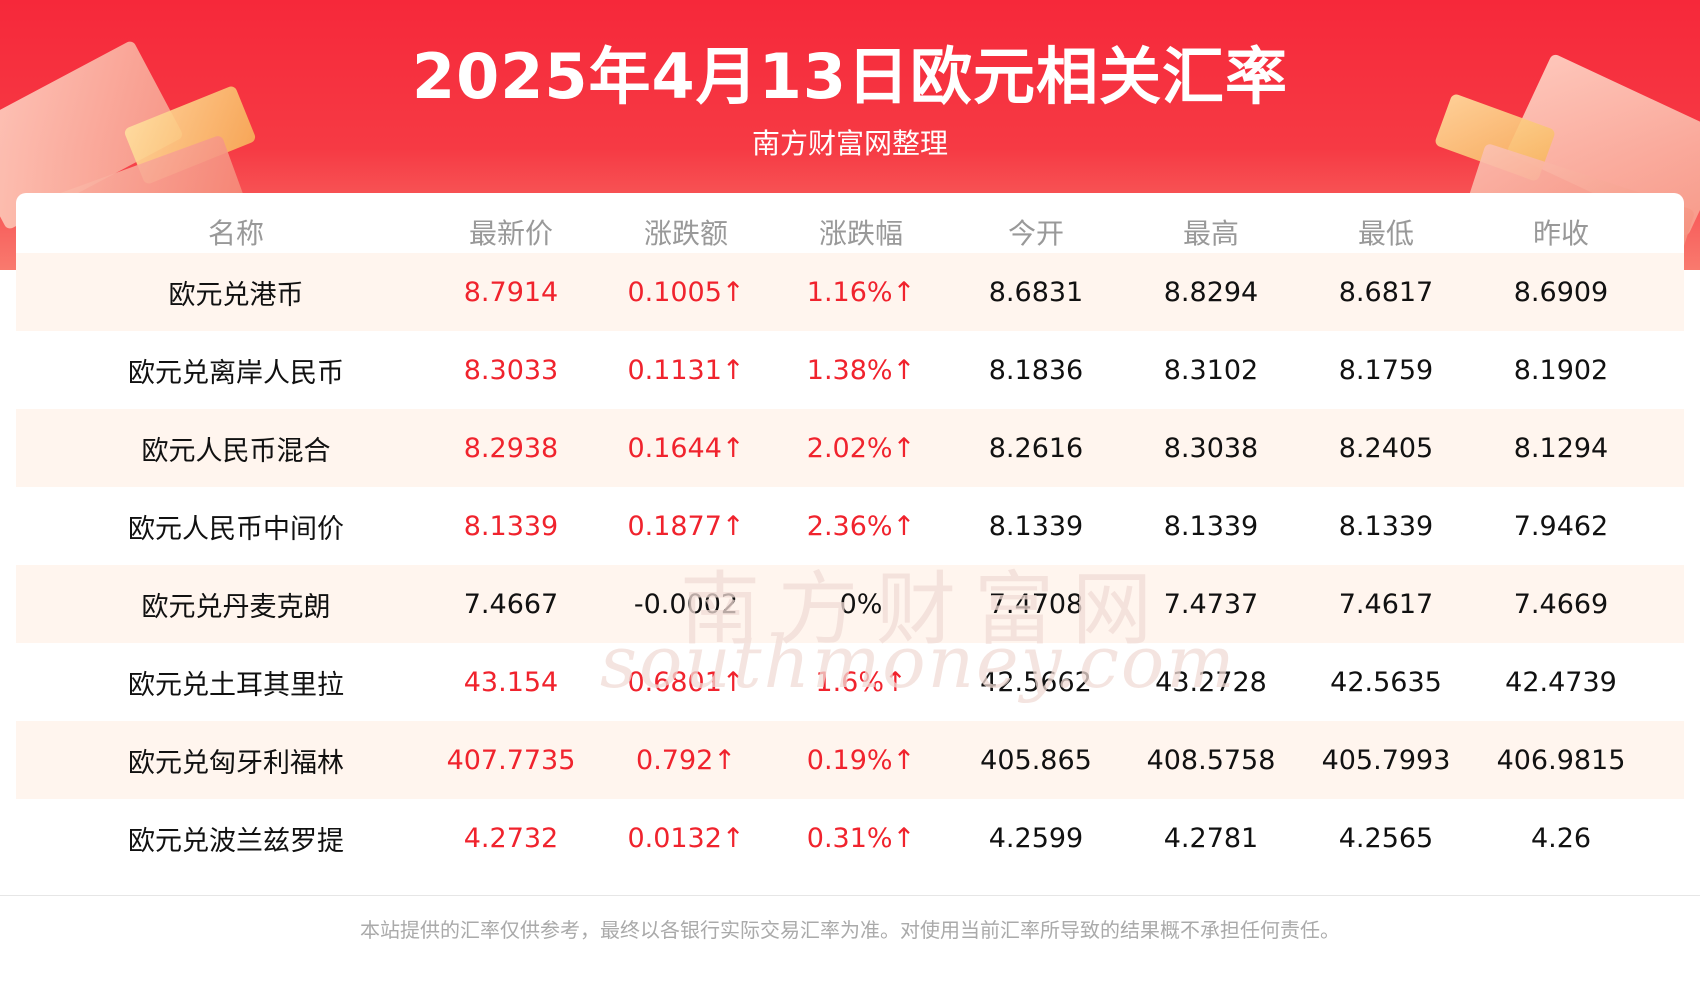  I want to click on cell-change: 0.1131↑, so click(686, 370).